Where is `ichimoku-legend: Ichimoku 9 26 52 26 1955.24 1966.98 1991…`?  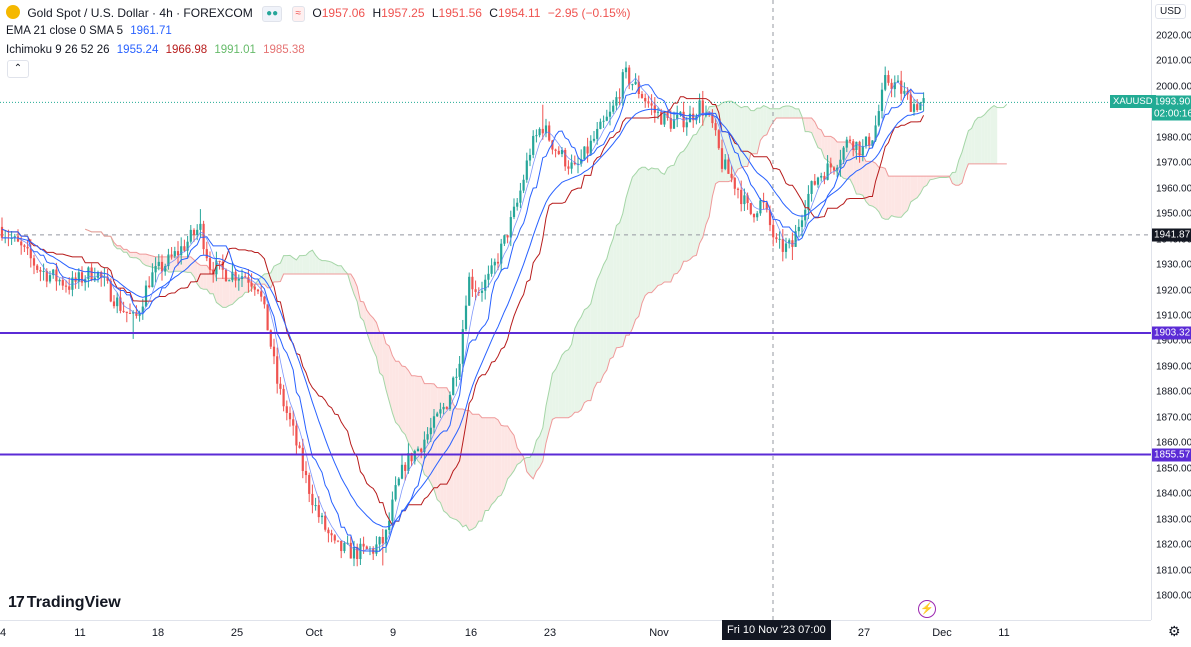 ichimoku-legend: Ichimoku 9 26 52 26 1955.24 1966.98 1991… is located at coordinates (157, 50).